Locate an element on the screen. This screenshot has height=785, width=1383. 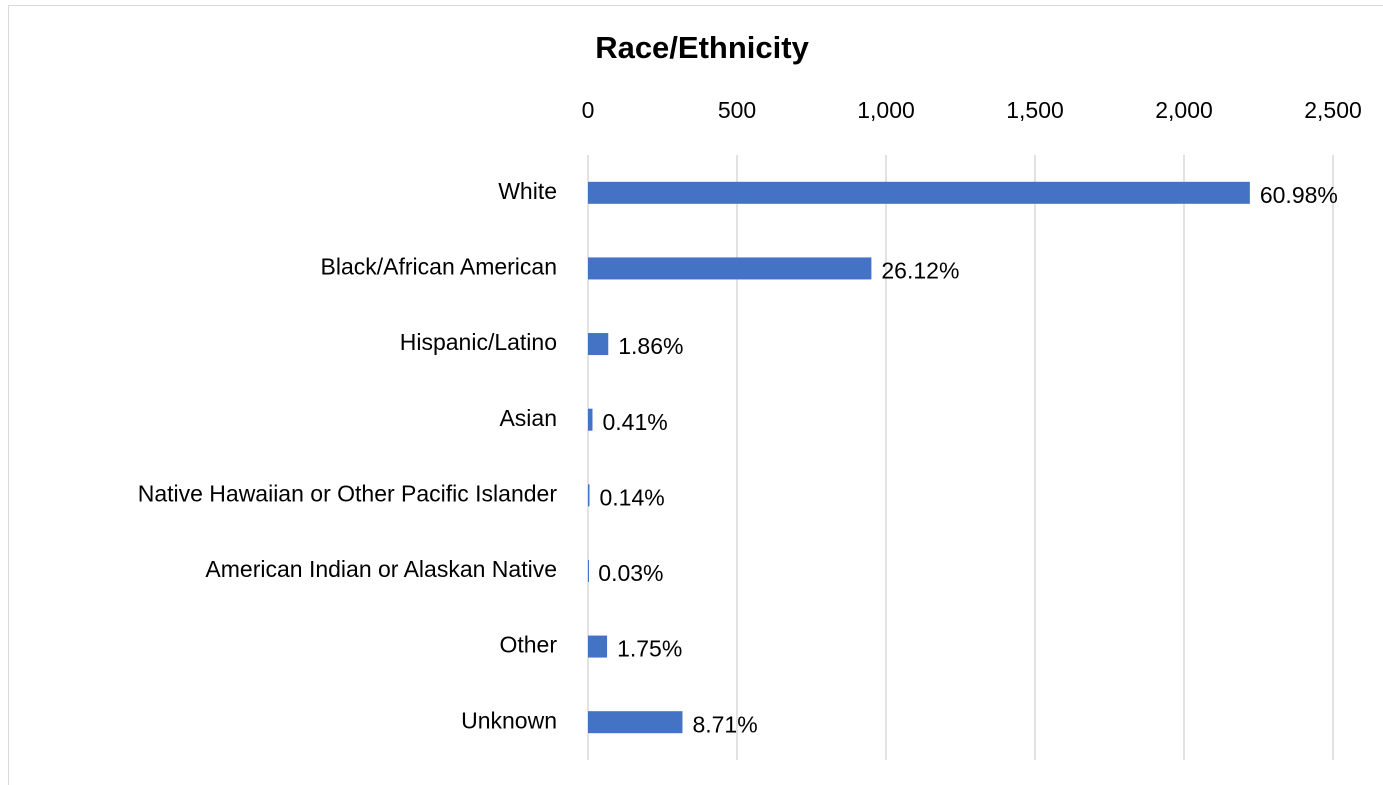
x-tick-label: 1,500 is located at coordinates (1035, 110).